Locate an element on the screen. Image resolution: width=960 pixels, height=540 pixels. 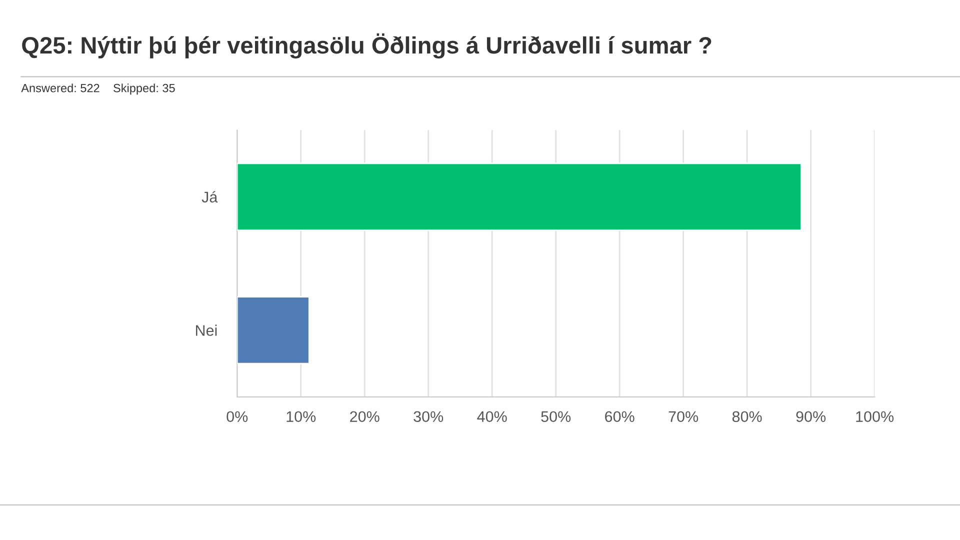
y-tick-label: Nei is located at coordinates (206, 330).